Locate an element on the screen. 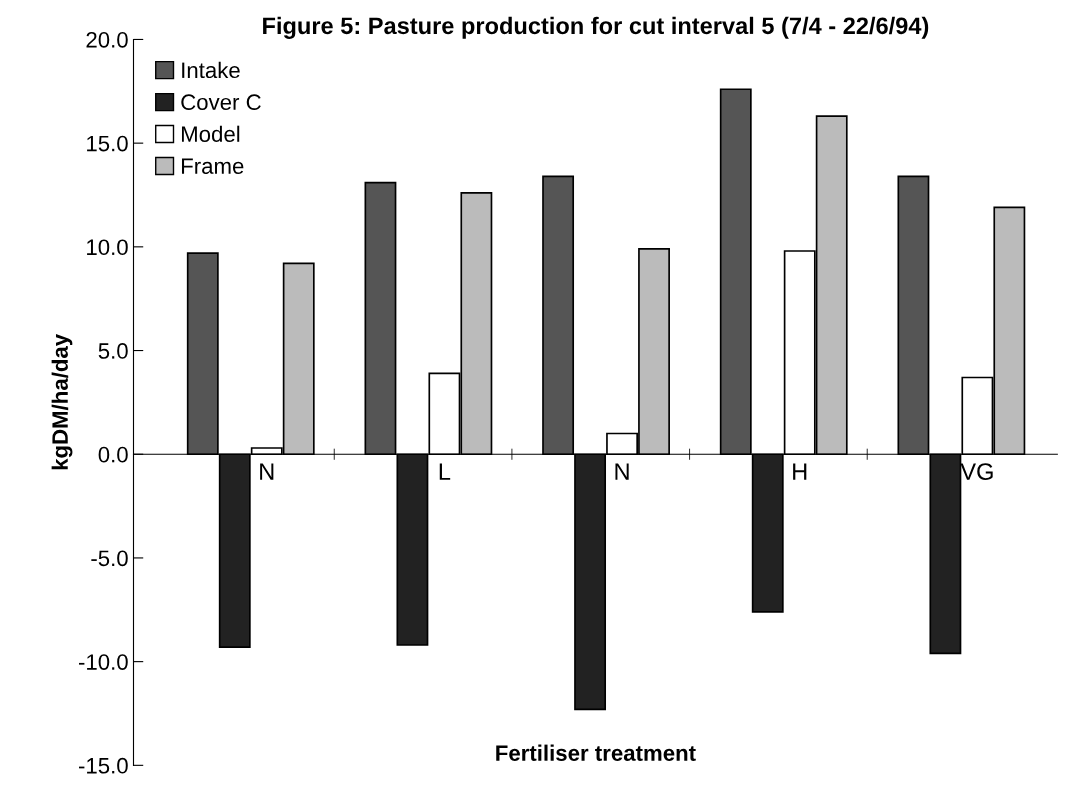 This screenshot has height=789, width=1068. legend-label: Intake is located at coordinates (211, 70).